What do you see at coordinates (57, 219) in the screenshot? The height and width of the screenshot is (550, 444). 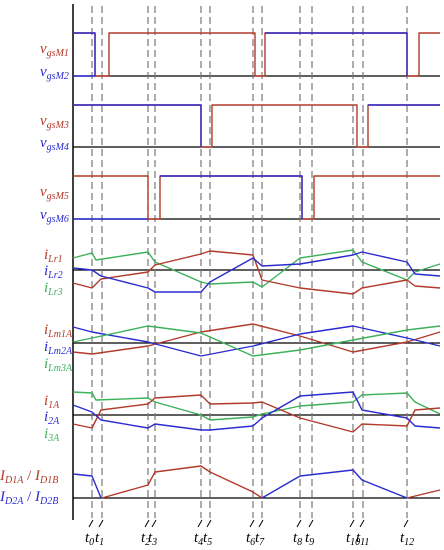 I see `label-sub: gsM6` at bounding box center [57, 219].